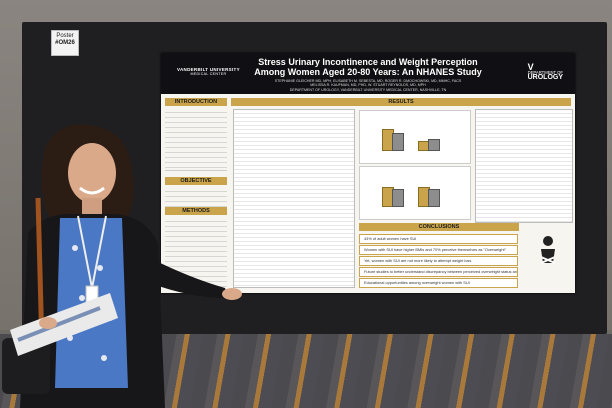  I want to click on introduction-heading: INTRODUCTION, so click(196, 102).